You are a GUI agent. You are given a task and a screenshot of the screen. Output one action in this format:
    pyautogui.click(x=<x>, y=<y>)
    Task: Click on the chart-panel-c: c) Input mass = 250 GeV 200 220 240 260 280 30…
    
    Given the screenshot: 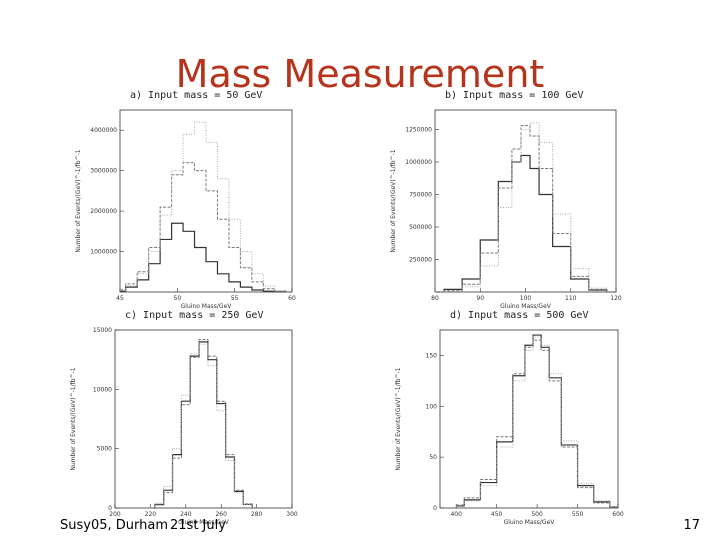 What is the action you would take?
    pyautogui.click(x=185, y=414)
    